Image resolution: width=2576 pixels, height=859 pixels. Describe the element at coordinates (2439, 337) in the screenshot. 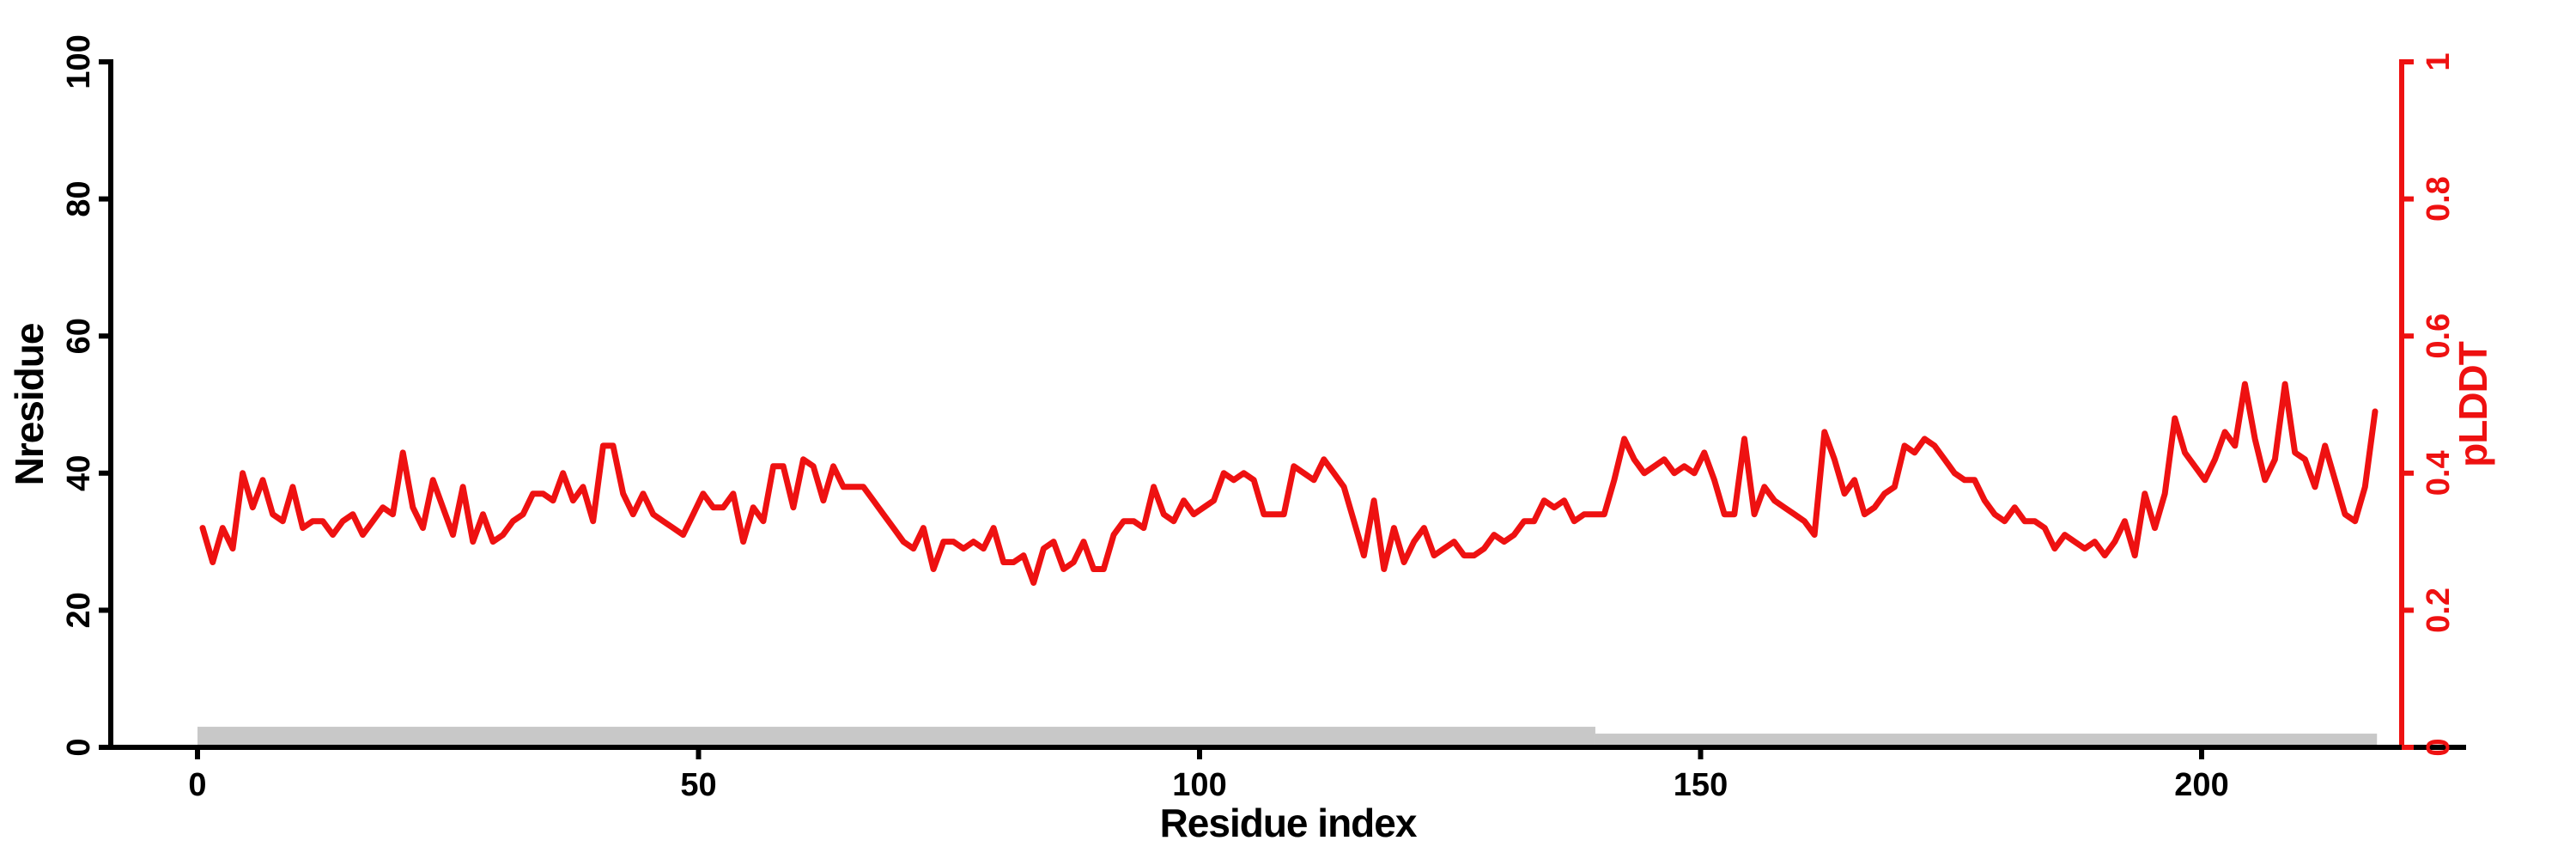

I see `right-axis-tick-label: 0.6` at that location.